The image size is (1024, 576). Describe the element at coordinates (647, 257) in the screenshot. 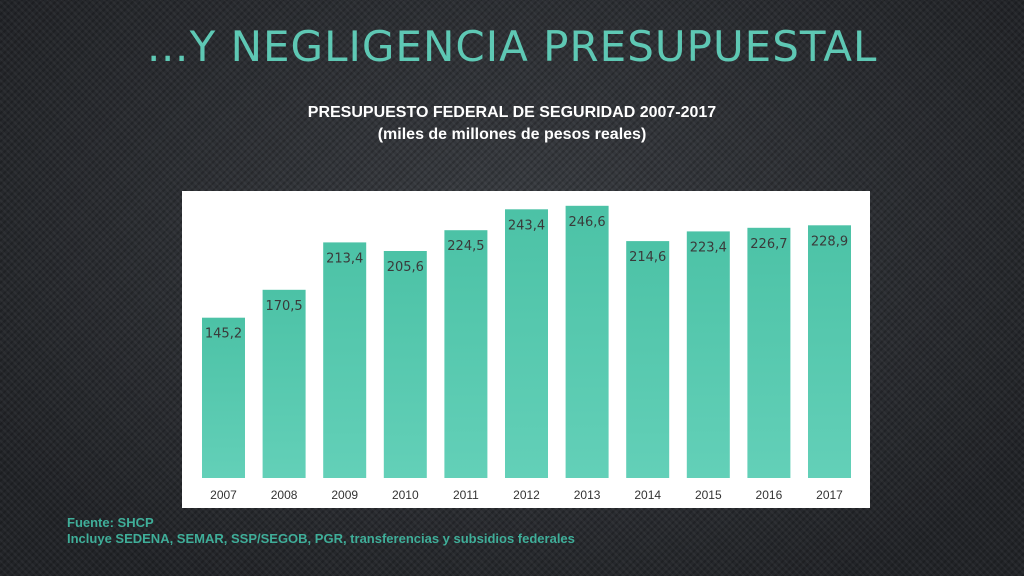

I see `data-label-2014: 214,6` at that location.